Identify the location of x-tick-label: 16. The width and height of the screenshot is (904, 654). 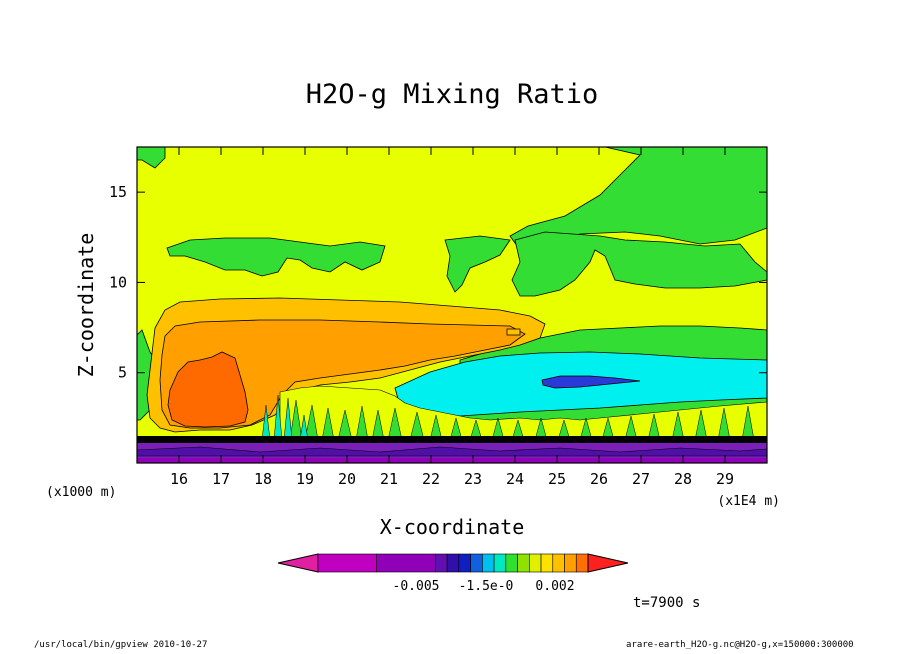
(179, 479).